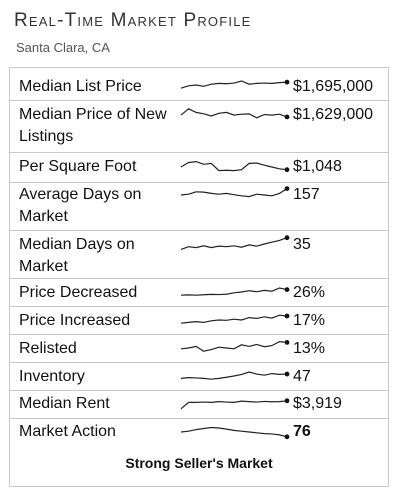 The height and width of the screenshot is (500, 400). Describe the element at coordinates (333, 86) in the screenshot. I see `row-value: $1,695,000` at that location.